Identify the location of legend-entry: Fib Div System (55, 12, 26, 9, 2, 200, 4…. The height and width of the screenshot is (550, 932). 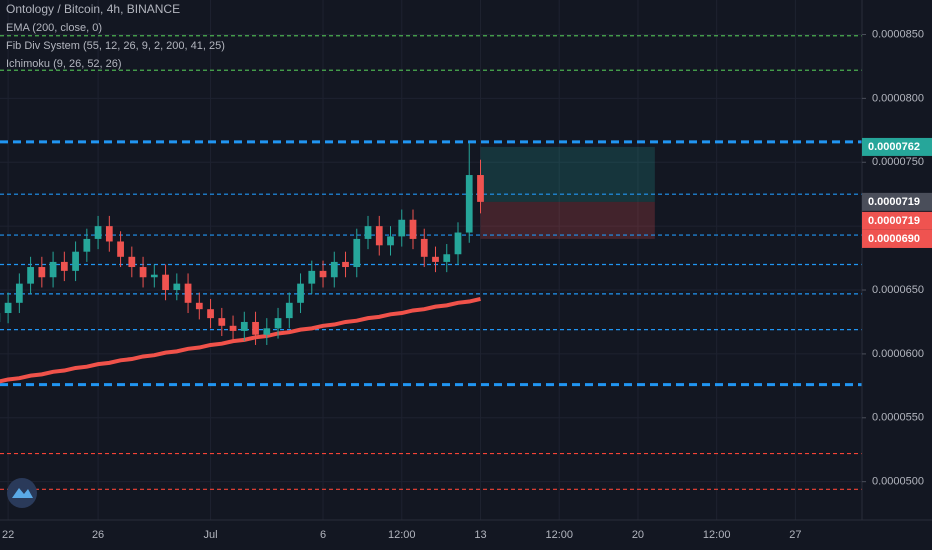
(115, 46).